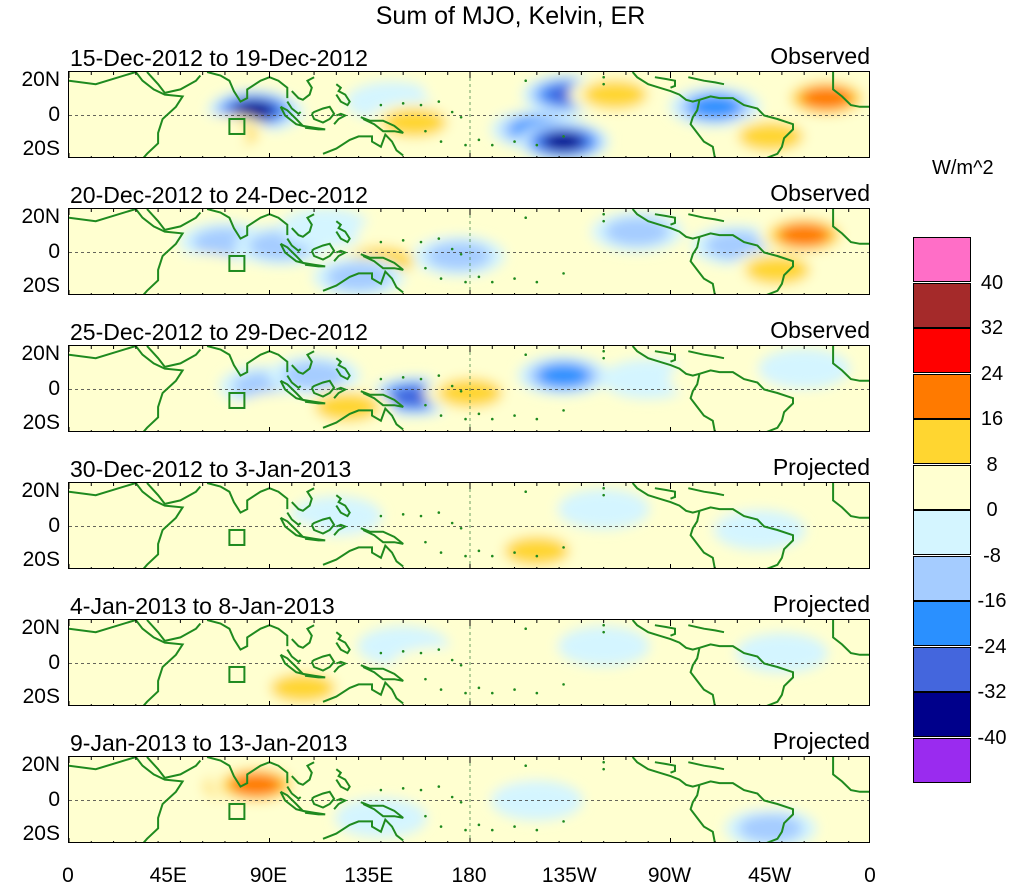 Image resolution: width=1021 pixels, height=889 pixels. What do you see at coordinates (569, 875) in the screenshot?
I see `longitude-label: 135W` at bounding box center [569, 875].